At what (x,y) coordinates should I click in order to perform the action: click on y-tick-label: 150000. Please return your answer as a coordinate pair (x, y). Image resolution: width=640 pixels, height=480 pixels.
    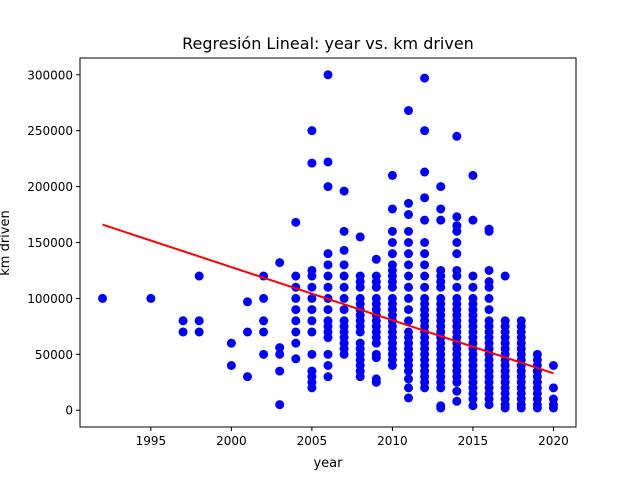
    Looking at the image, I should click on (50, 243).